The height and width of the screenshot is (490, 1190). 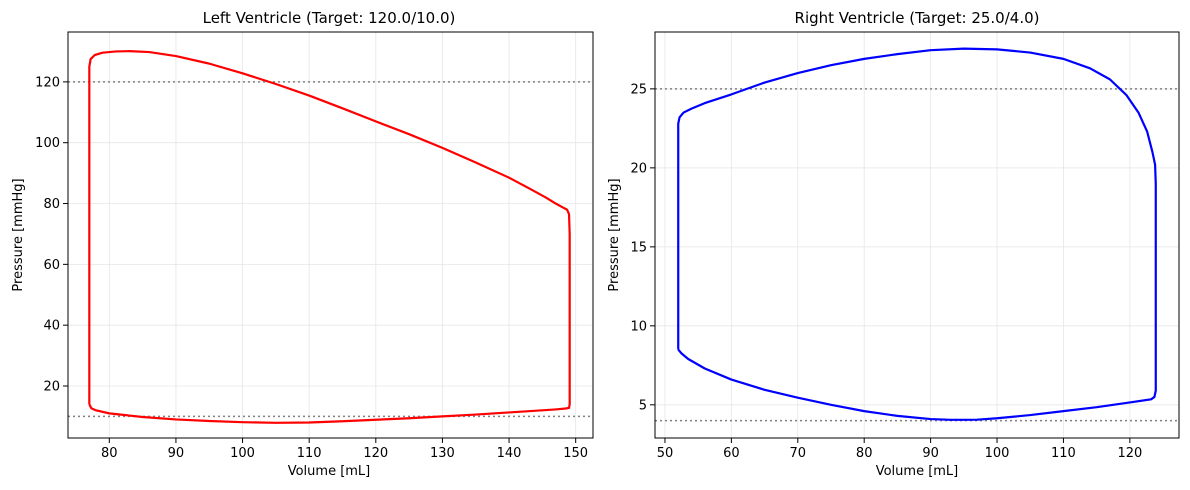 I want to click on y-tick-label: 100, so click(x=47, y=143).